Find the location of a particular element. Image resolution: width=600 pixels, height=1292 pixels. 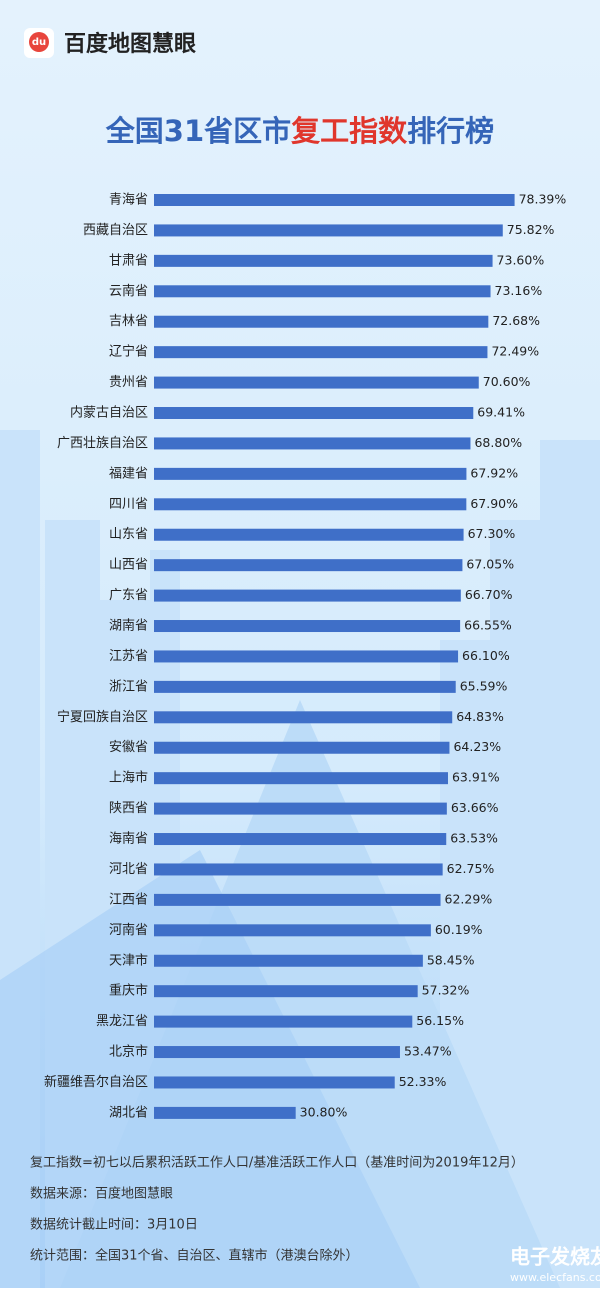

category-label: 山西省 is located at coordinates (128, 565).